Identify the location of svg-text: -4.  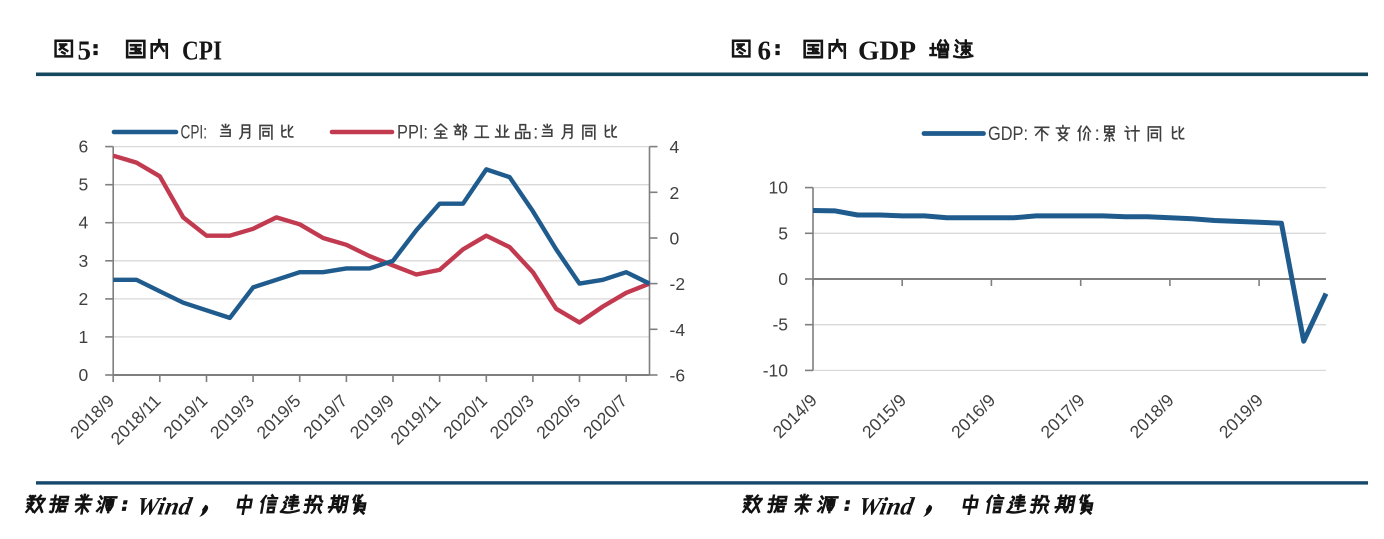
(678, 330).